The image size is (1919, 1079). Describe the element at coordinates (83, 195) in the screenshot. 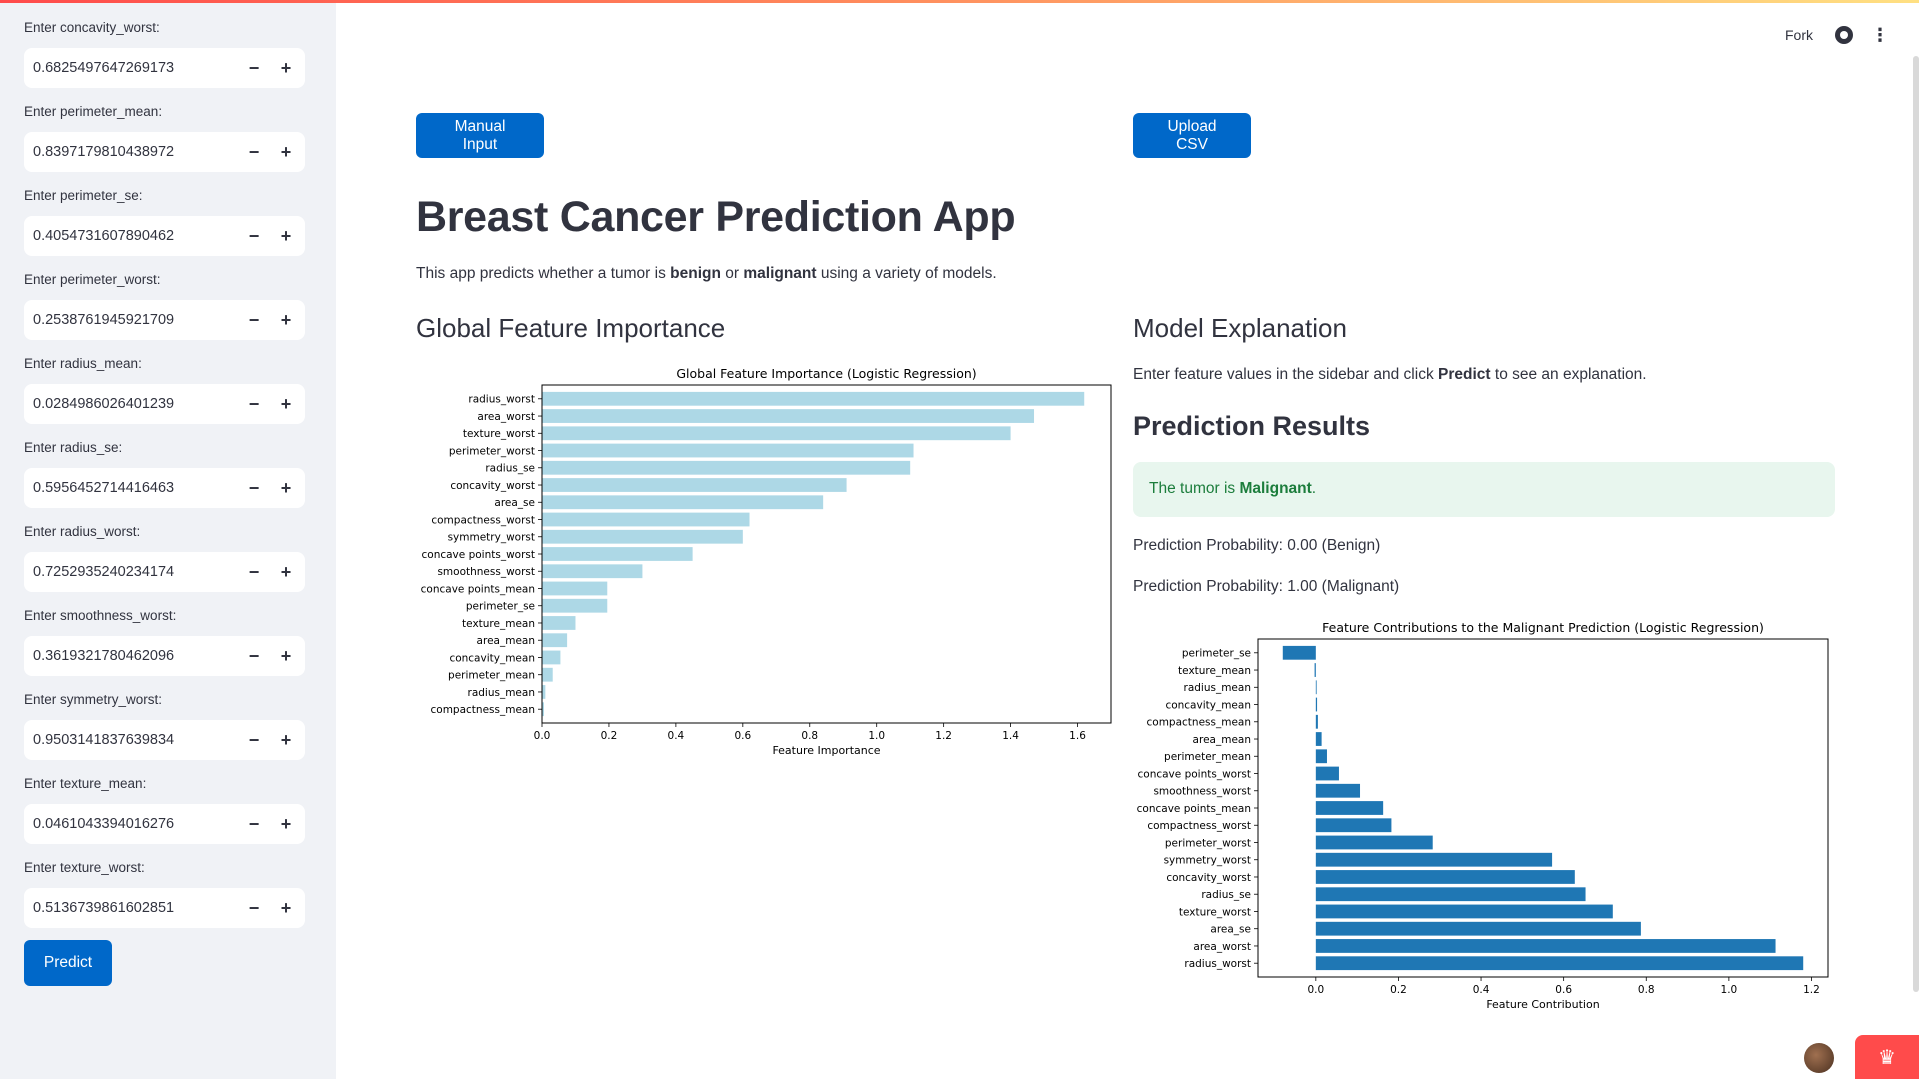

I see `field-label: Enter perimeter_se:` at that location.